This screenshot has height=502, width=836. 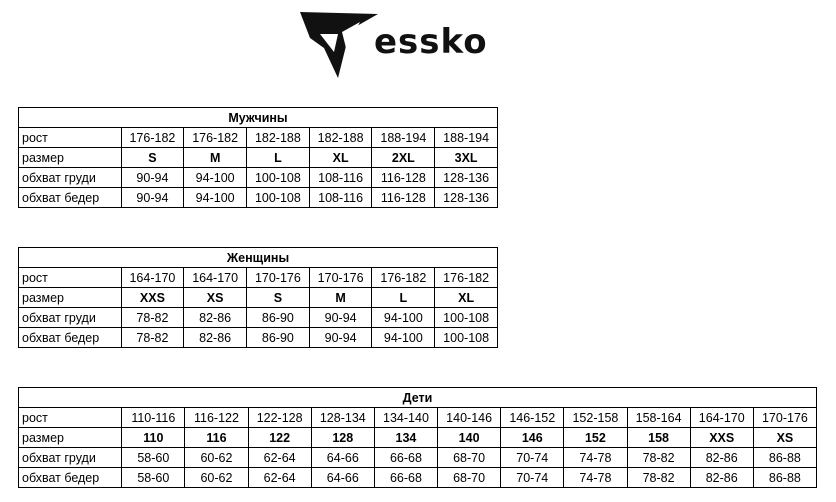 I want to click on women-size-row: размер XXS XS S M L XL, so click(x=258, y=297).